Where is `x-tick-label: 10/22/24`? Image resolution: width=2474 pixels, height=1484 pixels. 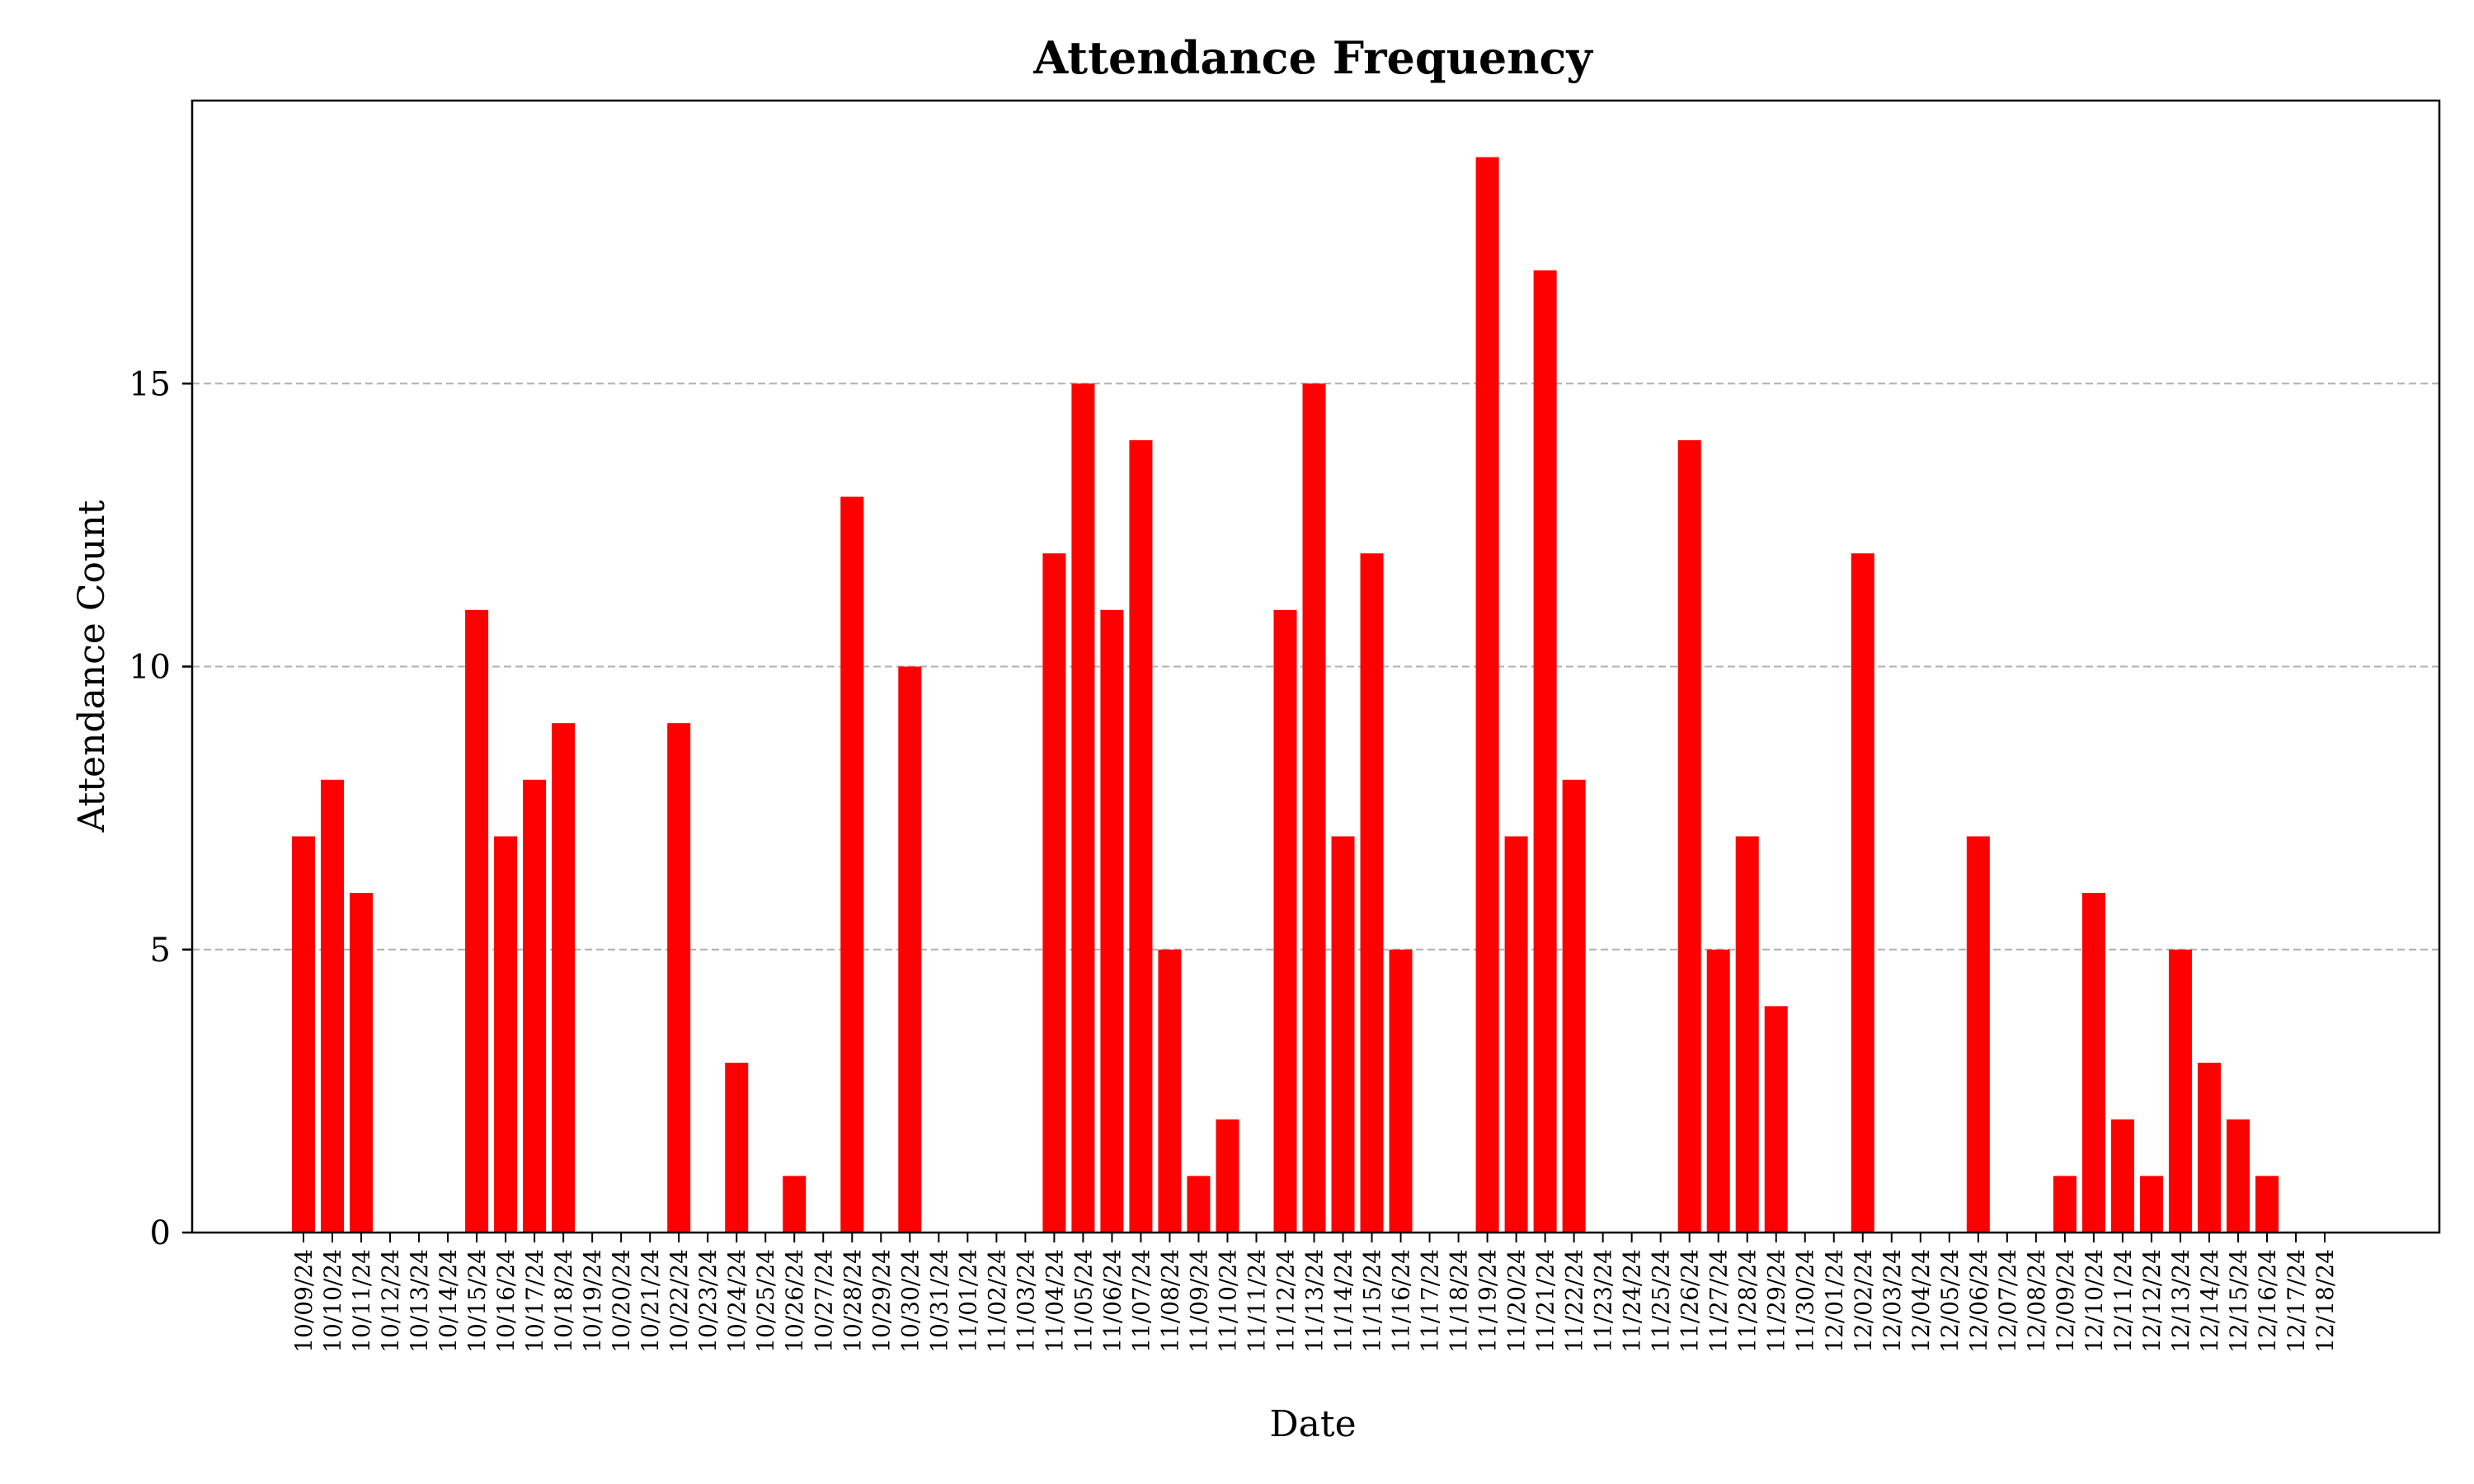
x-tick-label: 10/22/24 is located at coordinates (679, 1301).